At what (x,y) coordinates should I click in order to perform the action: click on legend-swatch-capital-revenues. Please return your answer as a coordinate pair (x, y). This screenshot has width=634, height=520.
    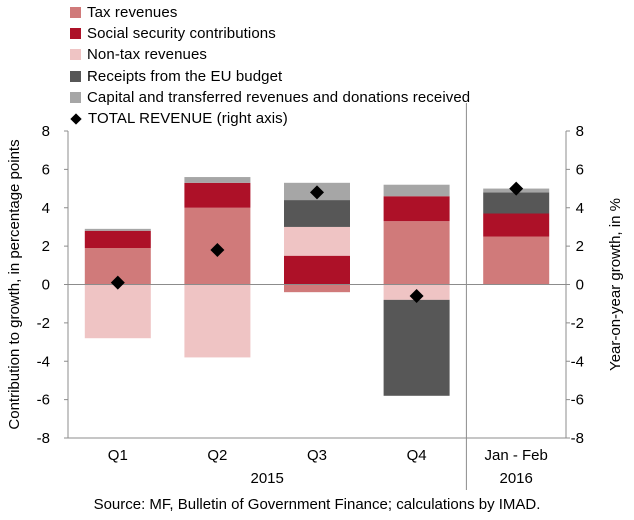
    Looking at the image, I should click on (75, 97).